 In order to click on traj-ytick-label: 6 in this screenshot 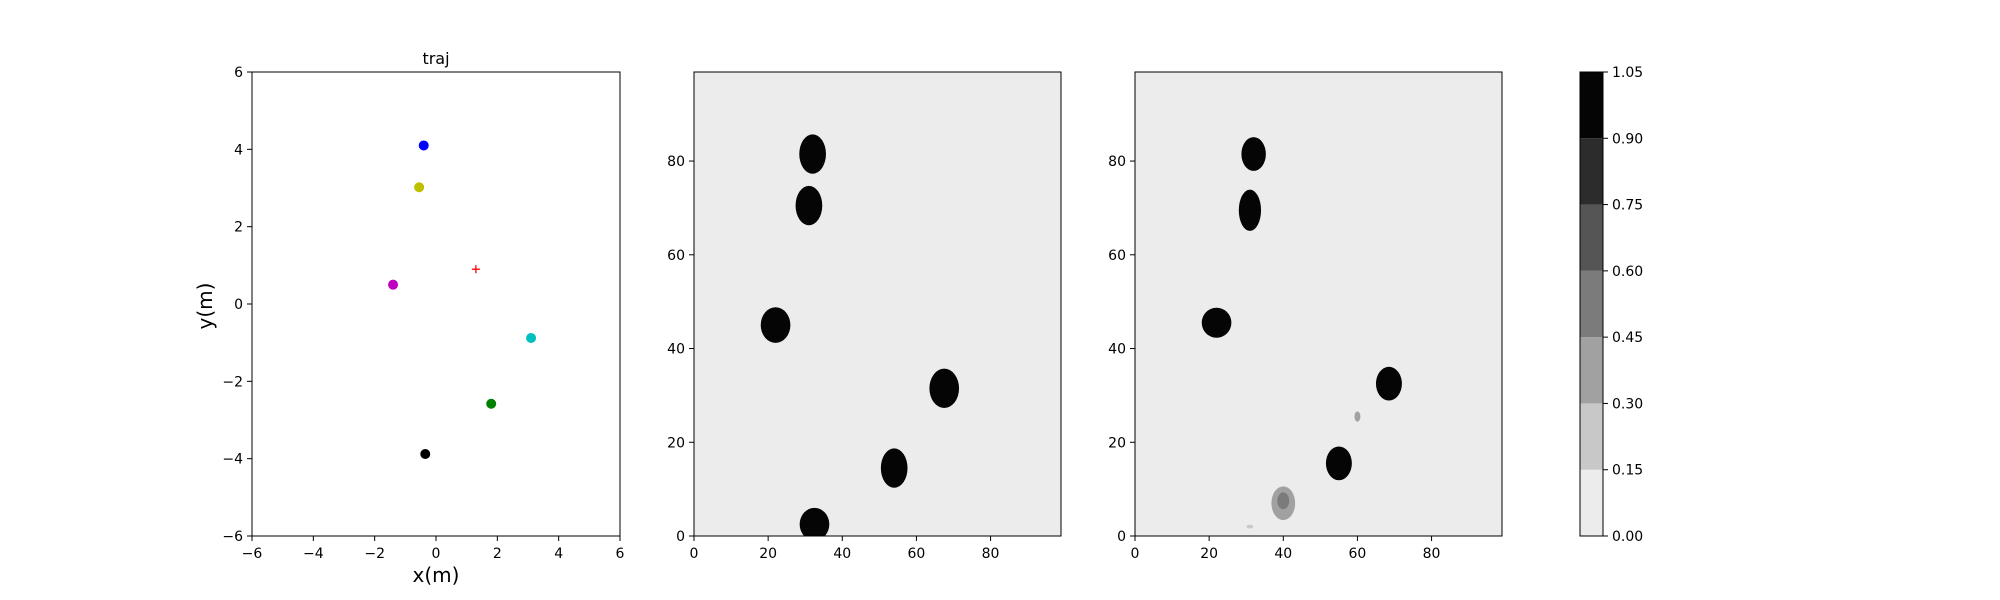, I will do `click(238, 73)`.